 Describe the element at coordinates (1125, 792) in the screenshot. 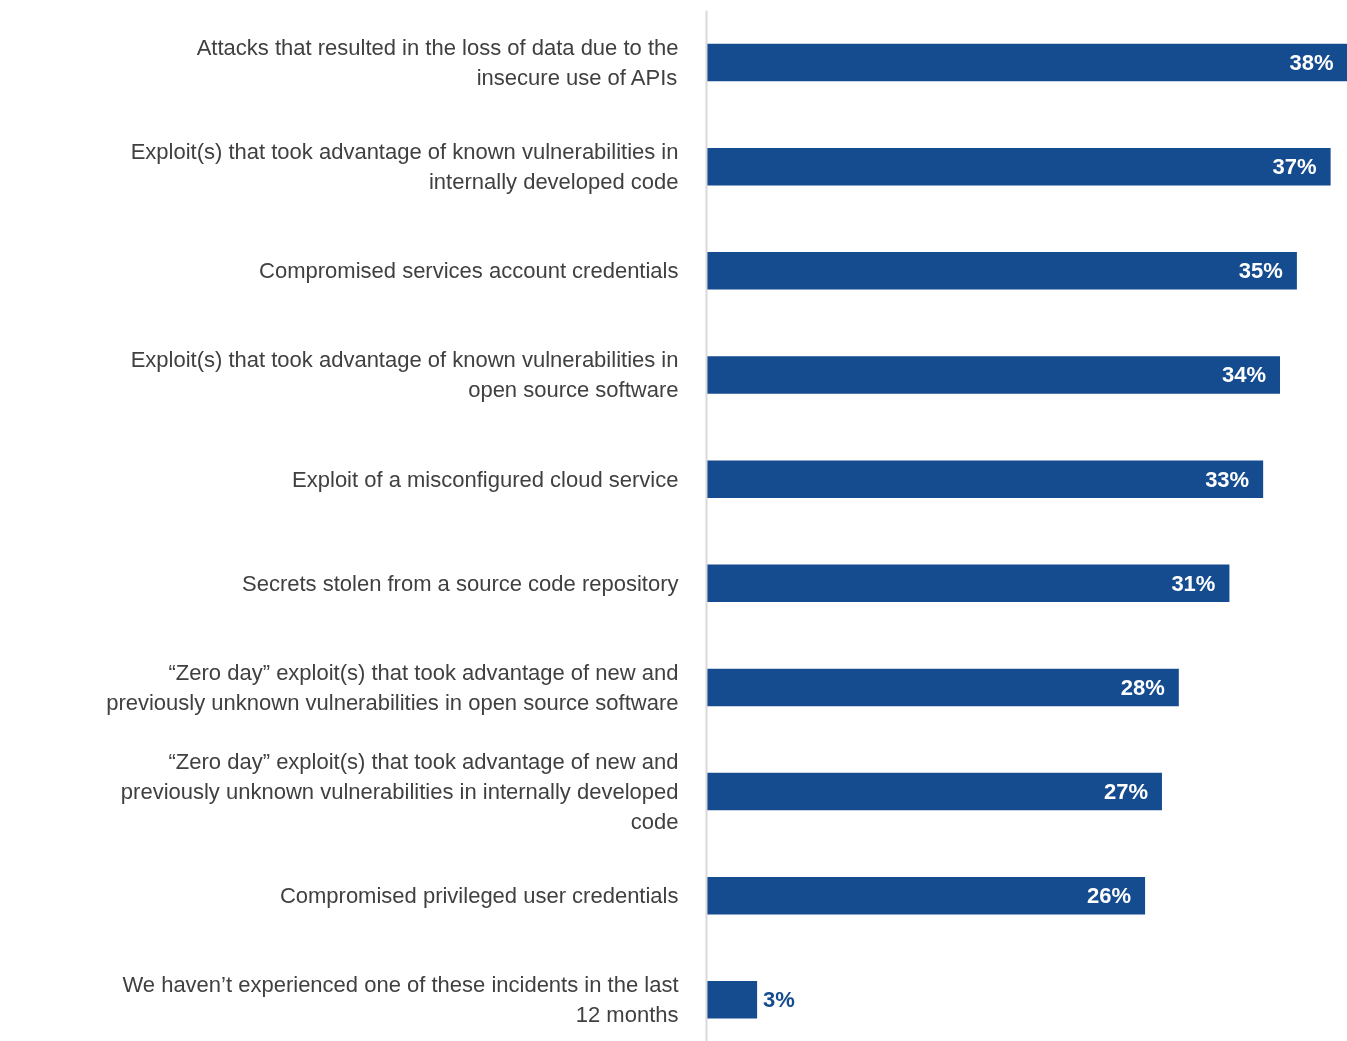

I see `data-label: 27%` at that location.